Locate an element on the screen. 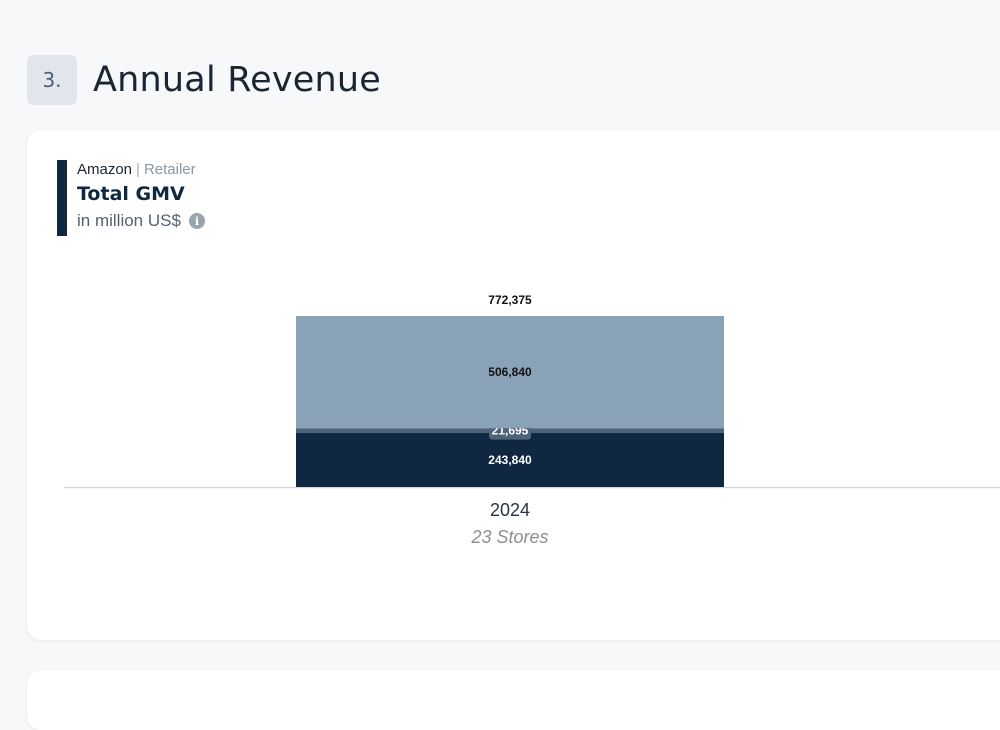  x-tick-sublabel: 23 Stores is located at coordinates (510, 537).